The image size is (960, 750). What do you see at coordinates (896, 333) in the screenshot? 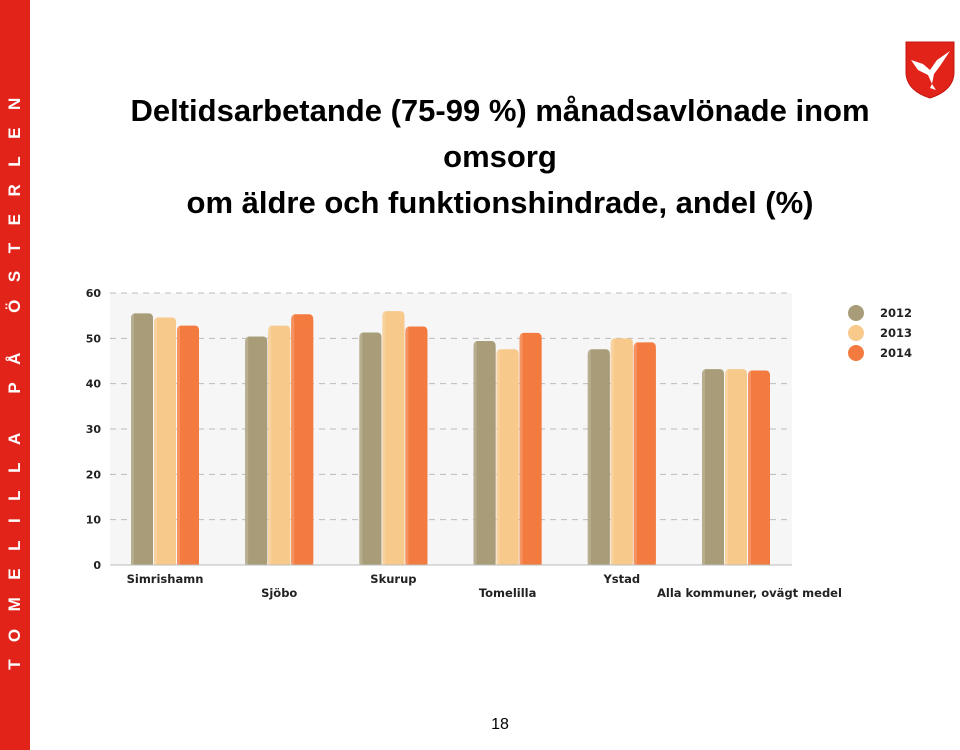
I see `legend-label: 2013` at bounding box center [896, 333].